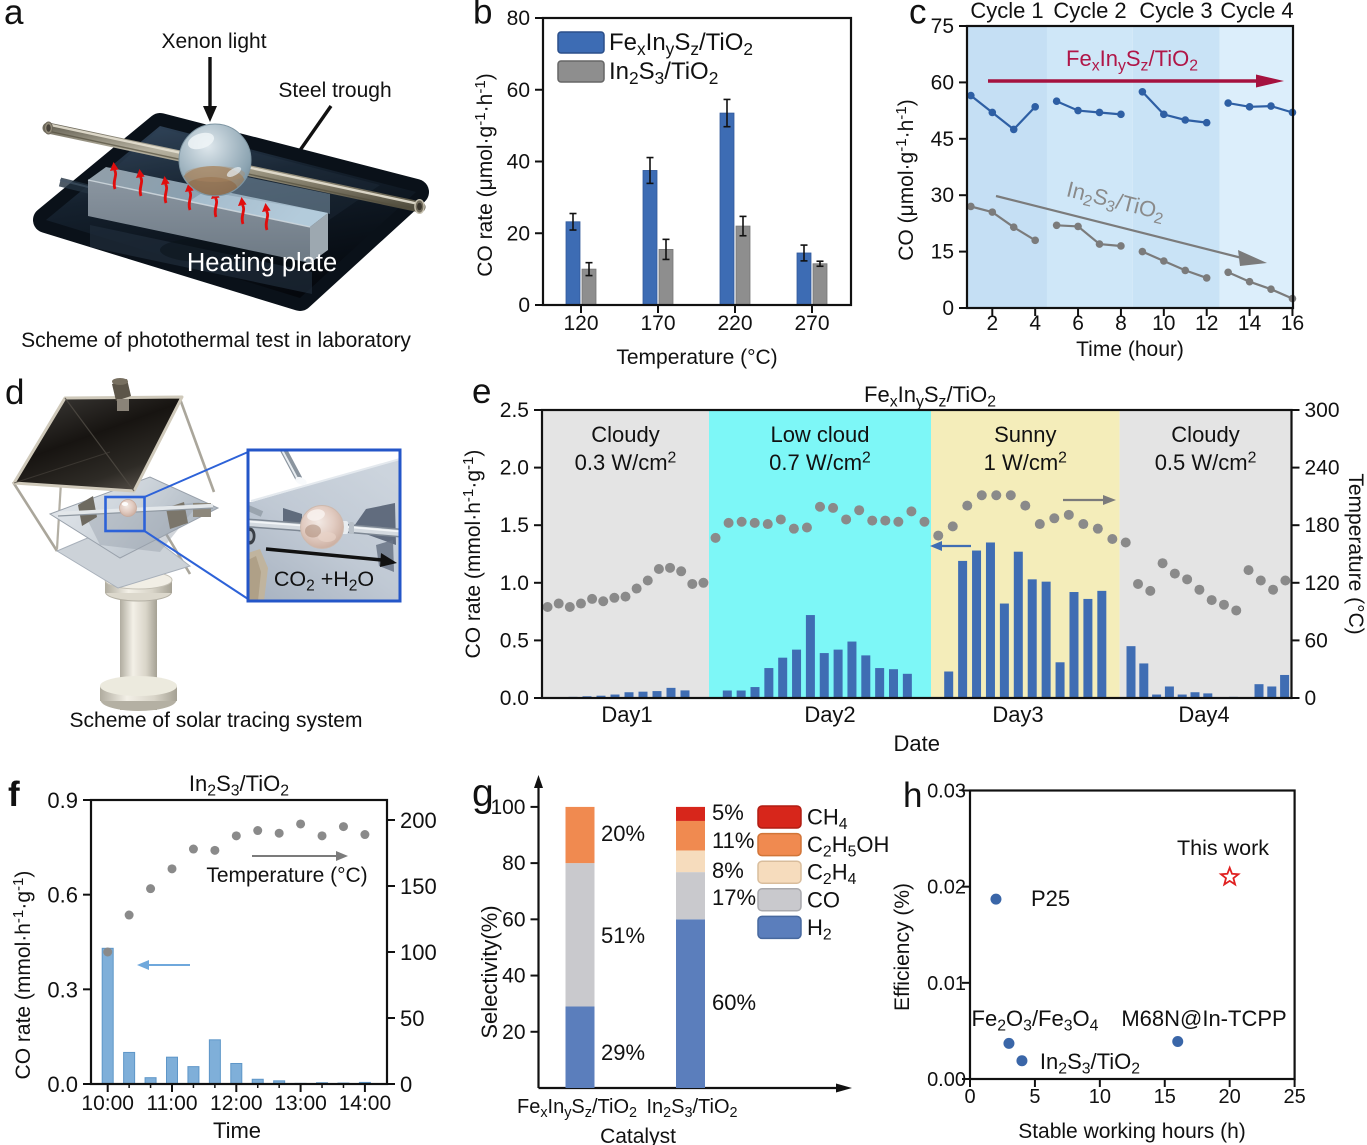 This screenshot has height=1145, width=1367. Describe the element at coordinates (484, 175) in the screenshot. I see `svg-text: CO rate (μmol·g-1·h-1)` at that location.